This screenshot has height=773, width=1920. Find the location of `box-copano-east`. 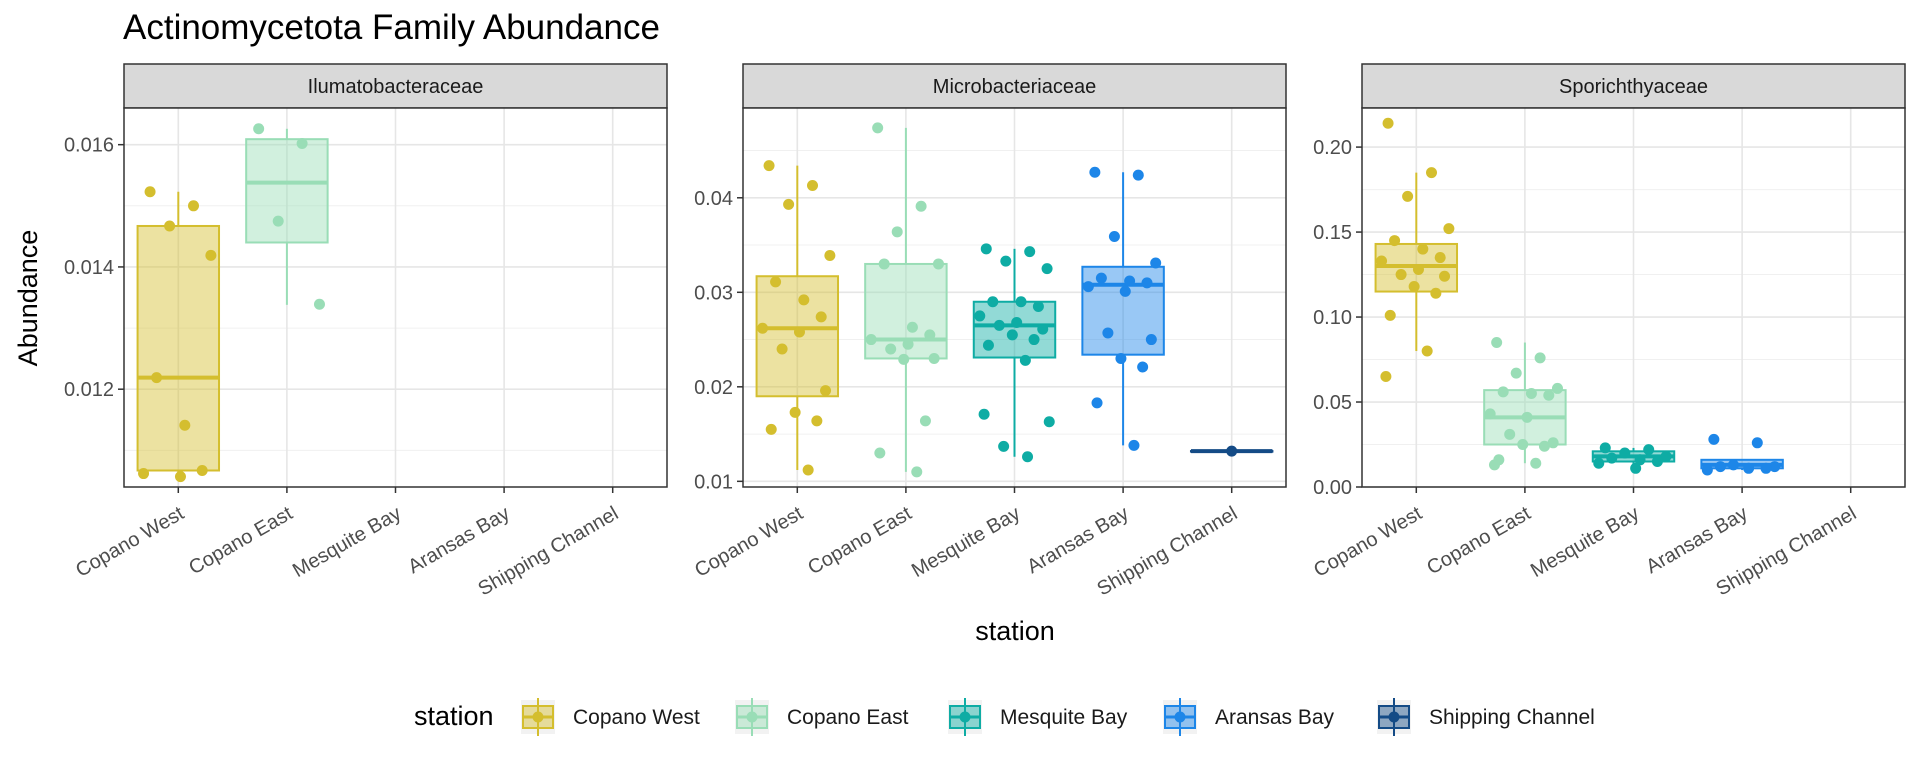

box-copano-east is located at coordinates (287, 216).